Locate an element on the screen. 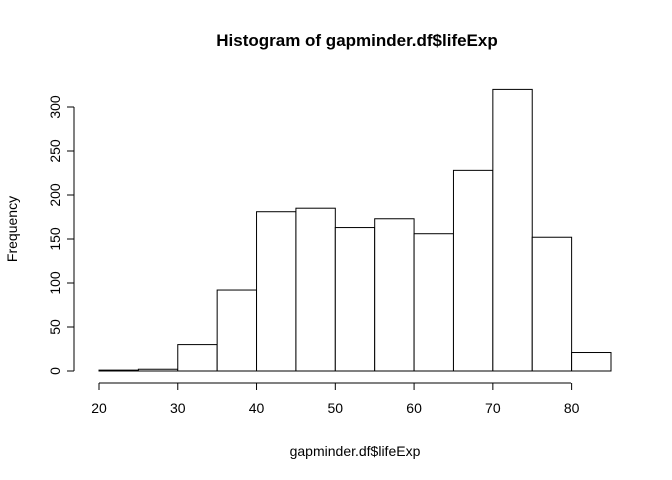 Image resolution: width=672 pixels, height=480 pixels. x-axis: 20 30 40 50 60 70 80 is located at coordinates (335, 399).